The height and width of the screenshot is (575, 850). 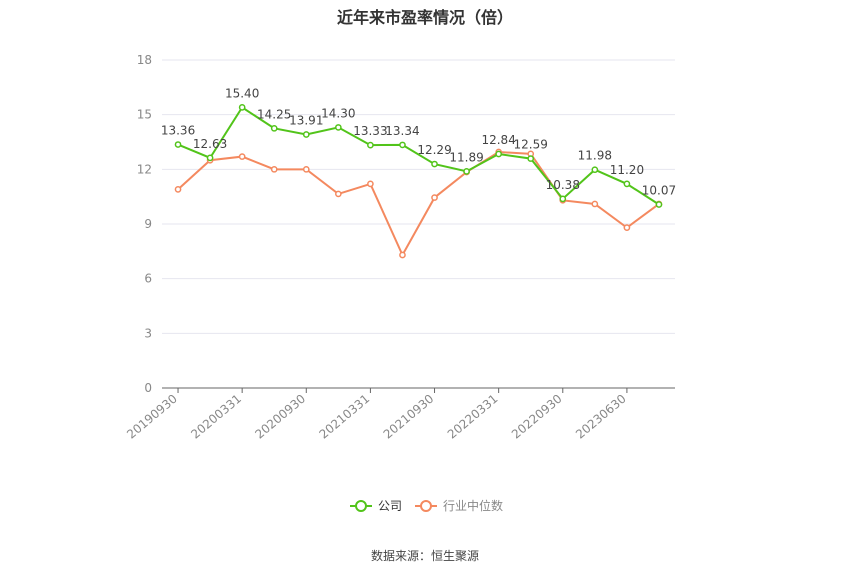 What do you see at coordinates (148, 333) in the screenshot?
I see `y-tick-label: 3` at bounding box center [148, 333].